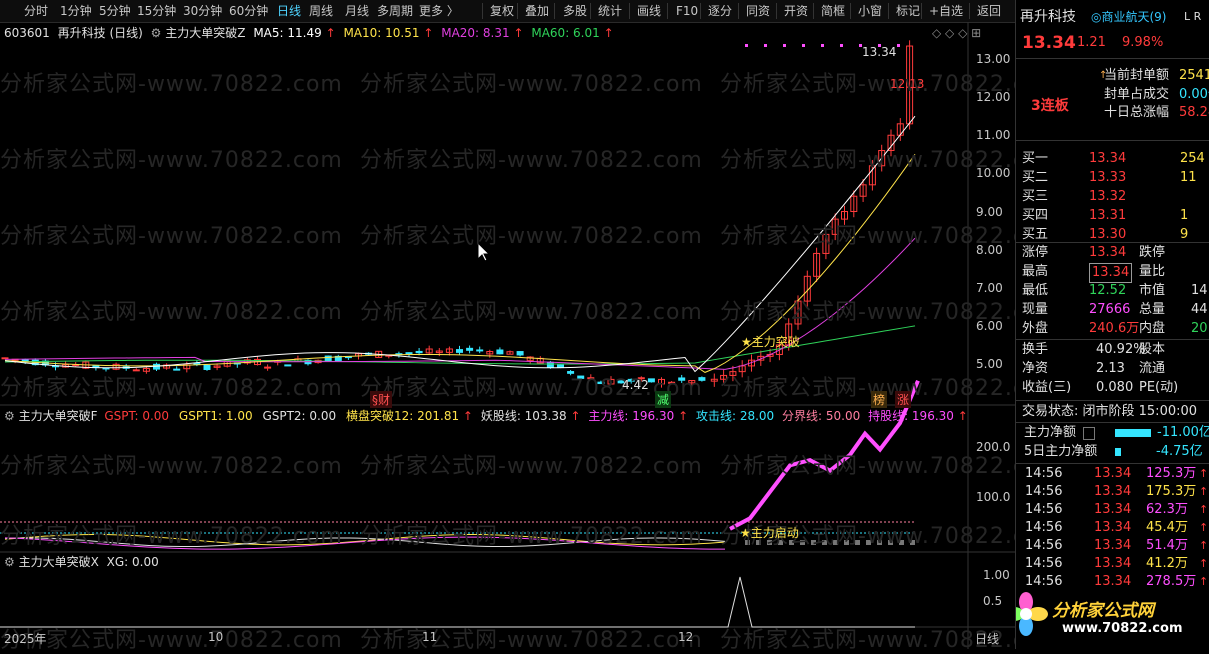 Image resolution: width=1209 pixels, height=654 pixels. Describe the element at coordinates (1199, 328) in the screenshot. I see `stat-value: 20` at that location.